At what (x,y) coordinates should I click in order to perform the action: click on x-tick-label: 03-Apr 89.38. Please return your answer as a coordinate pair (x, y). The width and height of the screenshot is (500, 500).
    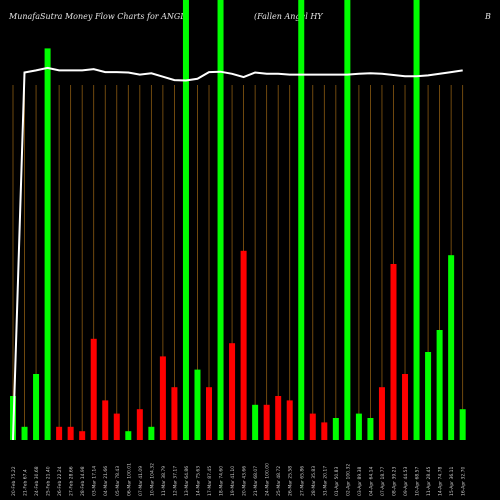
    Looking at the image, I should click on (360, 481).